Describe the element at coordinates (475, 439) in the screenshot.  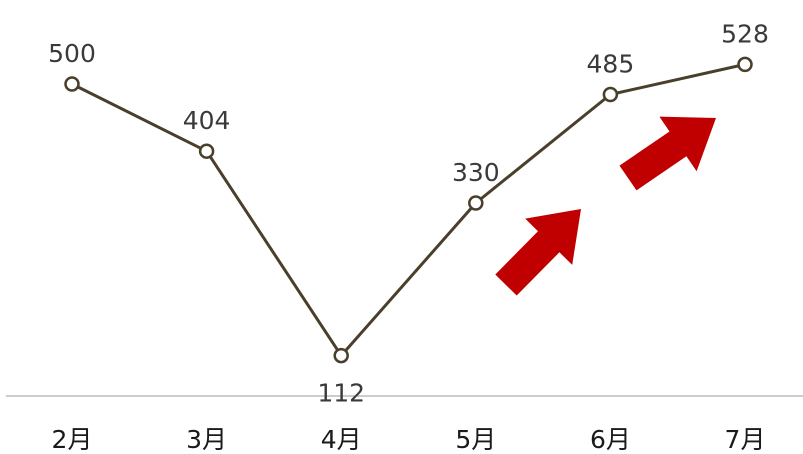
I see `x-tick-label: 5月` at that location.